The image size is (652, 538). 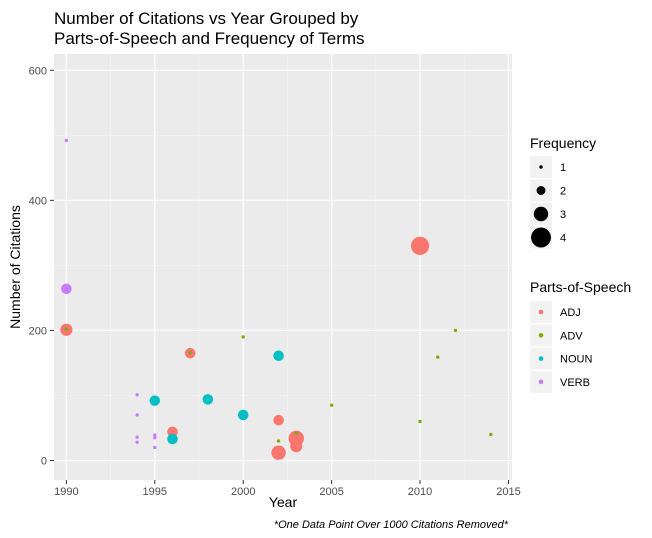 I want to click on x-tick-label: 2010, so click(x=420, y=492).